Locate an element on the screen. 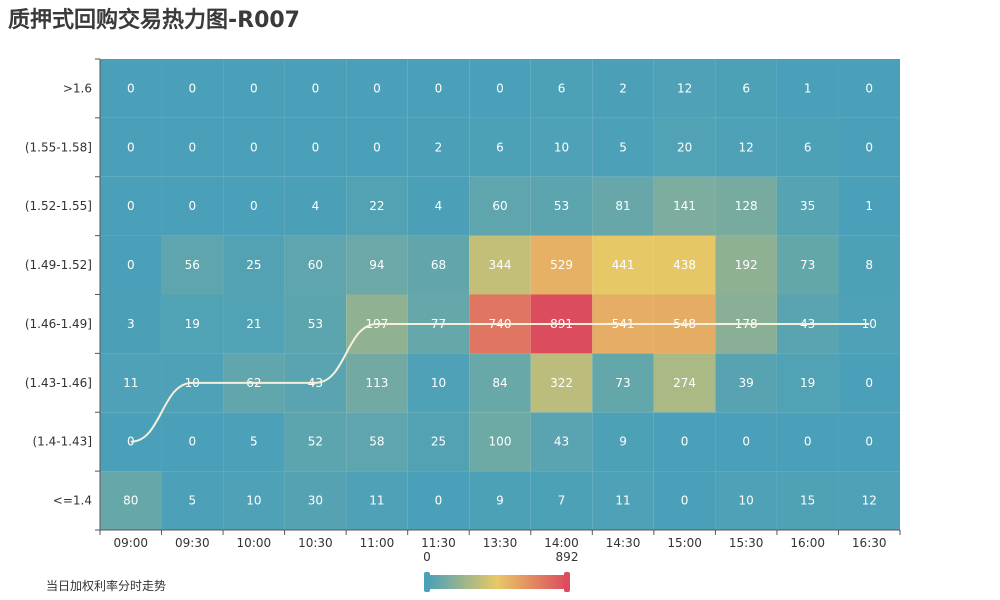  cell-value-label: 274 is located at coordinates (684, 383).